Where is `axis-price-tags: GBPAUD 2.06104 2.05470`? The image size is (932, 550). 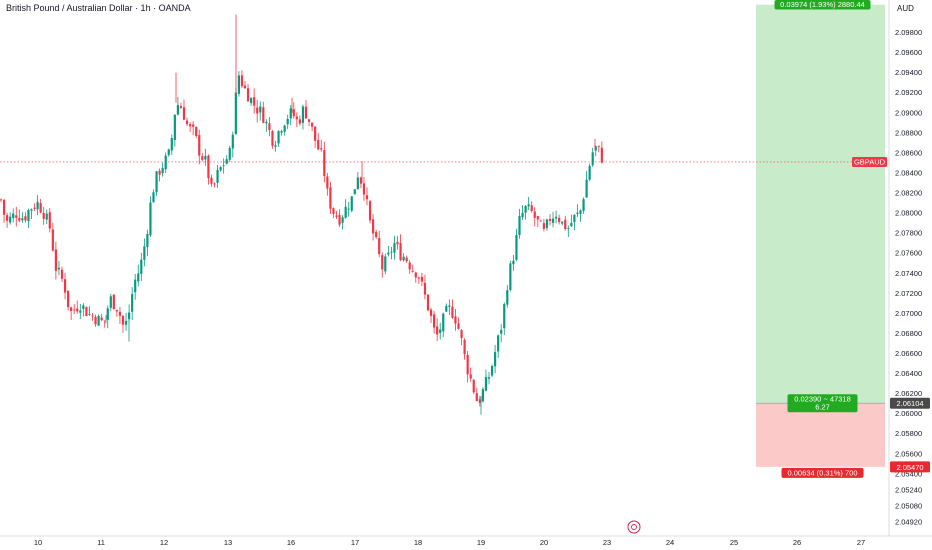 axis-price-tags: GBPAUD 2.06104 2.05470 is located at coordinates (891, 314).